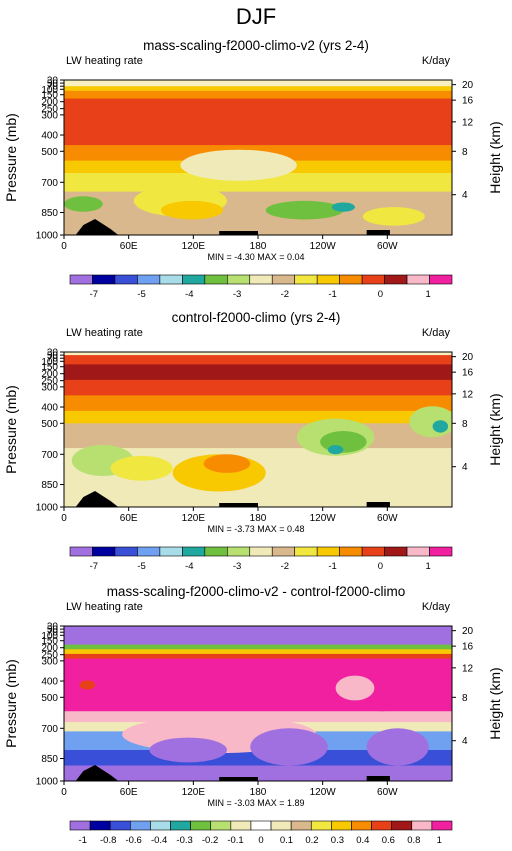 The image size is (512, 851). What do you see at coordinates (465, 195) in the screenshot?
I see `y2-tick-label: 4` at bounding box center [465, 195].